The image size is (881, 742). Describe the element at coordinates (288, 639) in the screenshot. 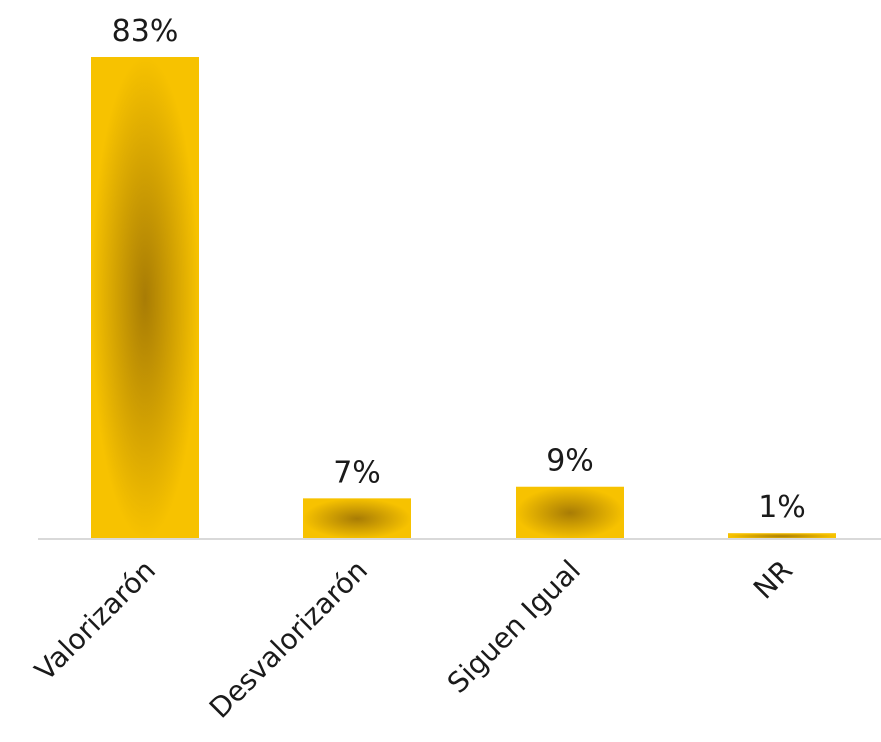

I see `tick-label-desvalorizaron: Desvalorizarón` at that location.